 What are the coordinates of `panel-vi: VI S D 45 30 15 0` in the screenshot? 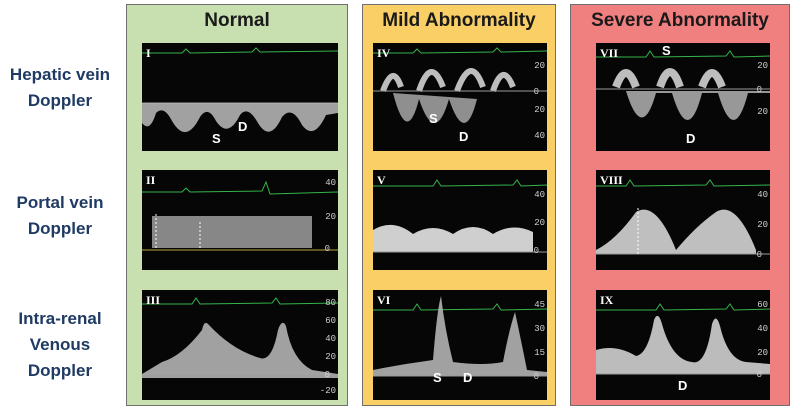 It's located at (460, 345).